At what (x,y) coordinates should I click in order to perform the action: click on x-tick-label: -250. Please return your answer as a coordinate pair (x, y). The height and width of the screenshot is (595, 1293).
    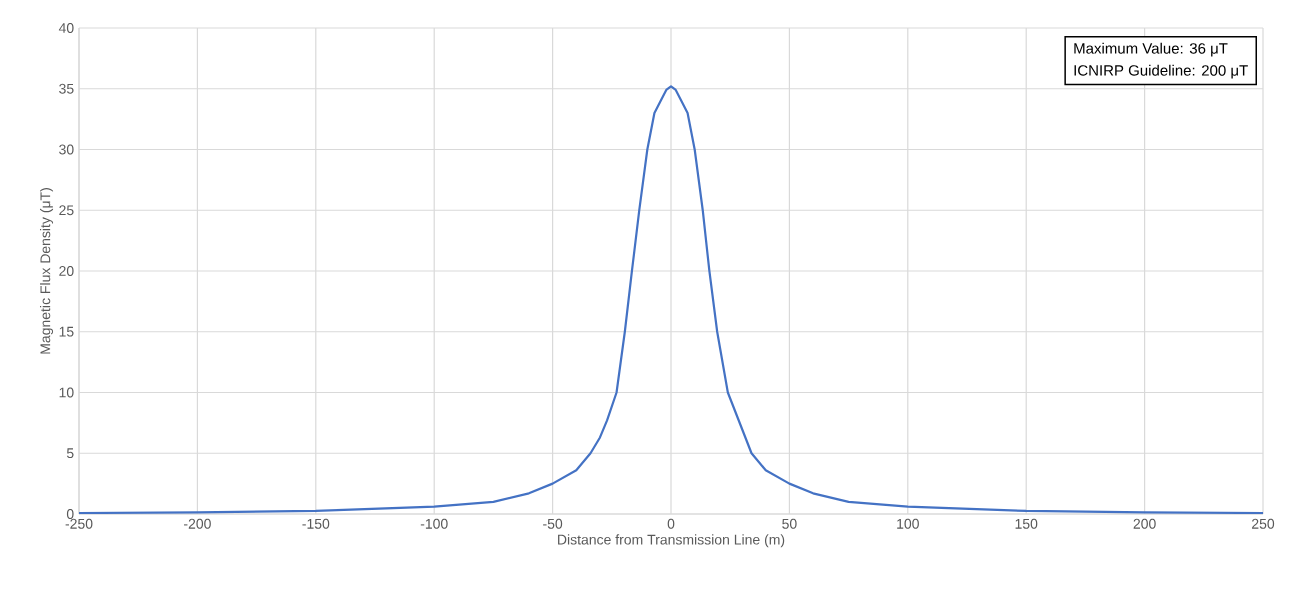
    Looking at the image, I should click on (79, 523).